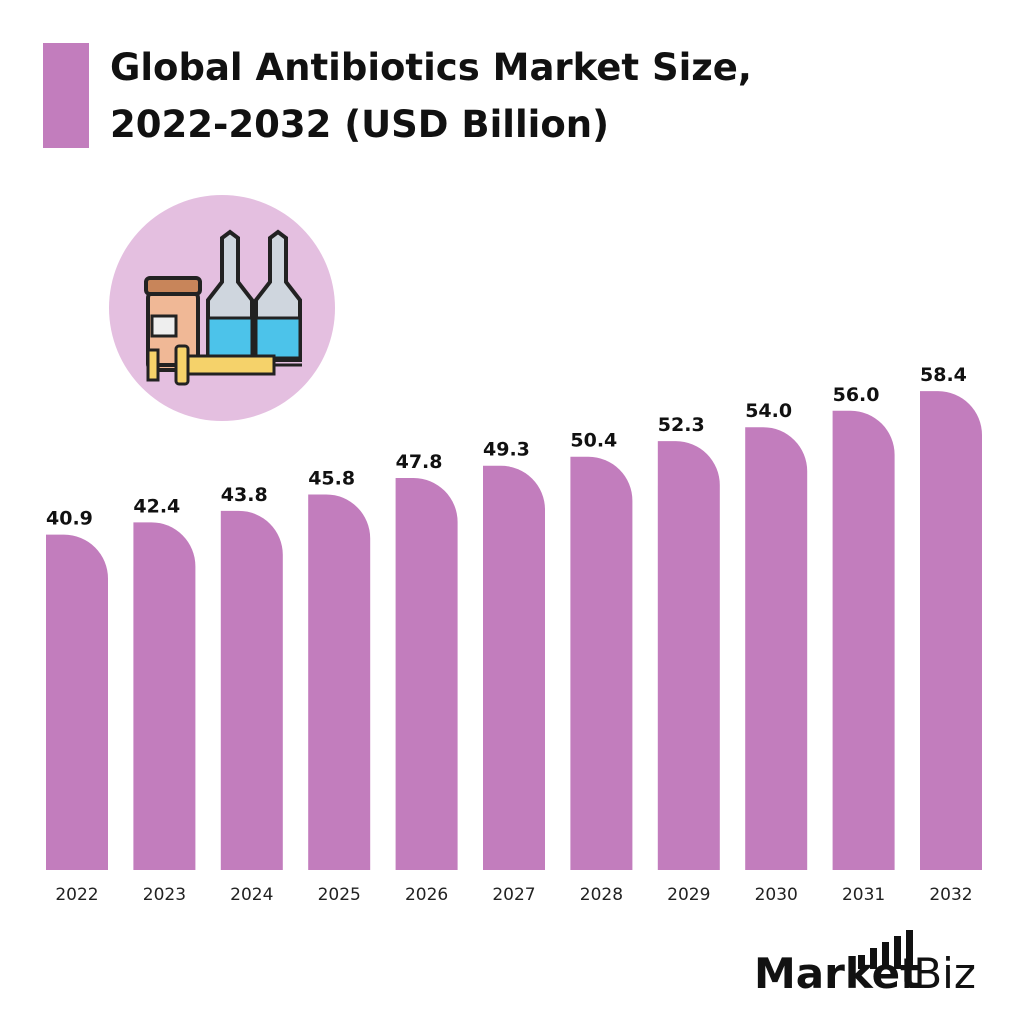  I want to click on x-tick-label: 2023, so click(164, 895).